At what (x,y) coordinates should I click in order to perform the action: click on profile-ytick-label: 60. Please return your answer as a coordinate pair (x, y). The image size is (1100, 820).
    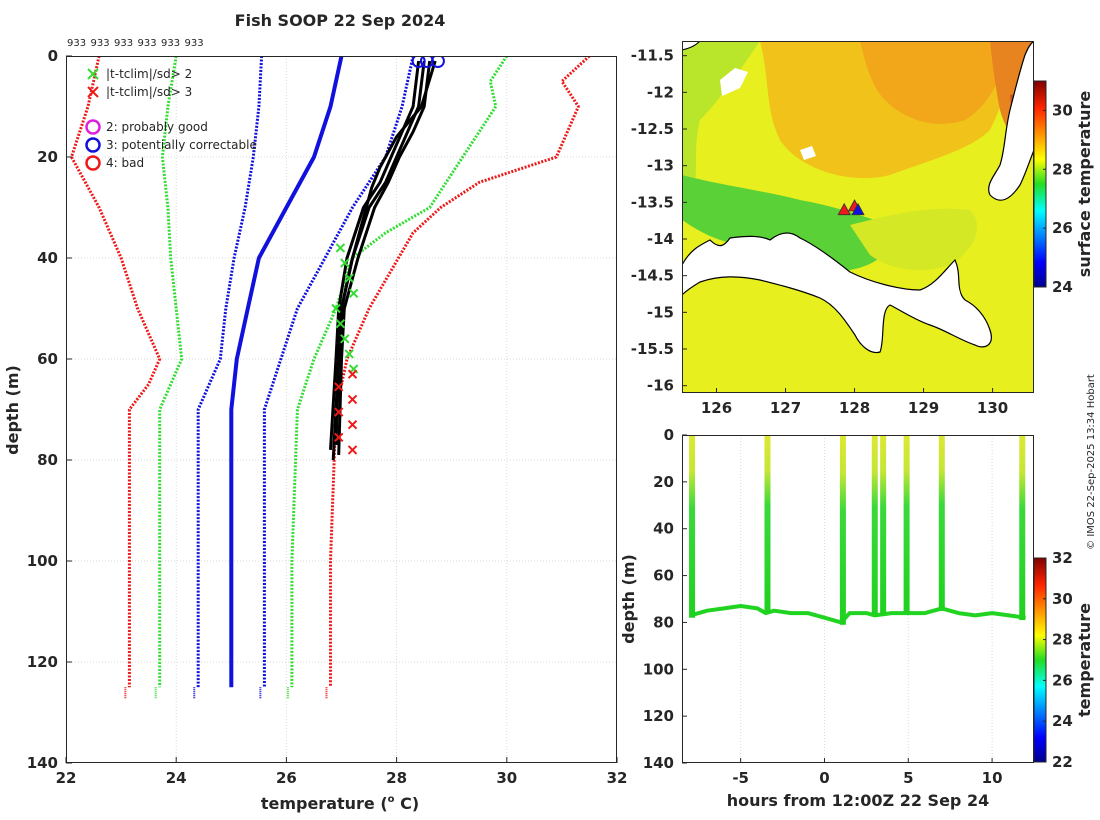
    Looking at the image, I should click on (47, 359).